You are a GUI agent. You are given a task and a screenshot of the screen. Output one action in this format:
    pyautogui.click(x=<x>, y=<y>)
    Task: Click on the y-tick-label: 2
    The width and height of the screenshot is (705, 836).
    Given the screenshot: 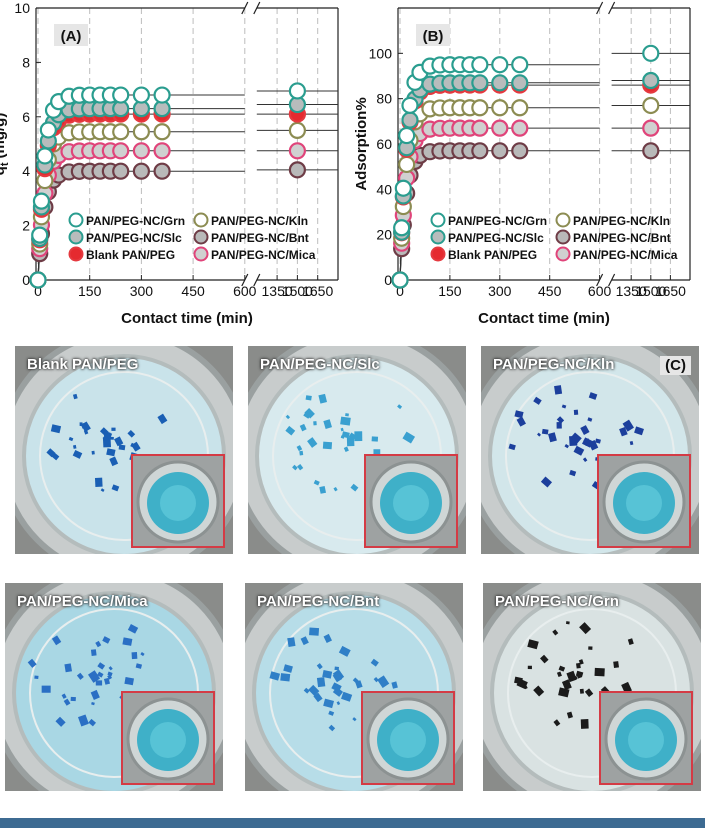 What is the action you would take?
    pyautogui.click(x=26, y=226)
    